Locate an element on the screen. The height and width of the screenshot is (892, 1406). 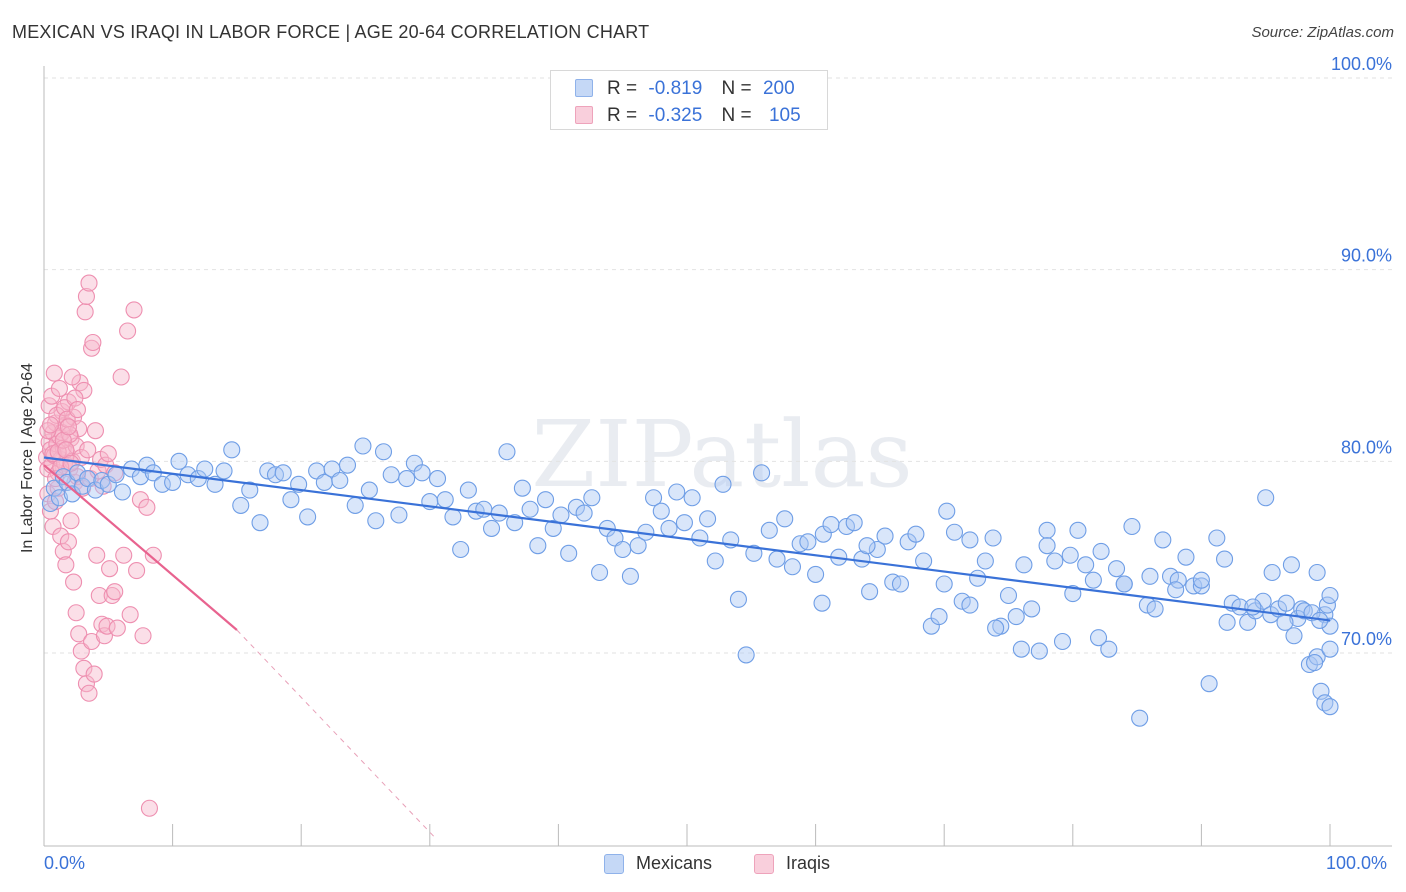
legend-n-label: N = is located at coordinates (736, 88).